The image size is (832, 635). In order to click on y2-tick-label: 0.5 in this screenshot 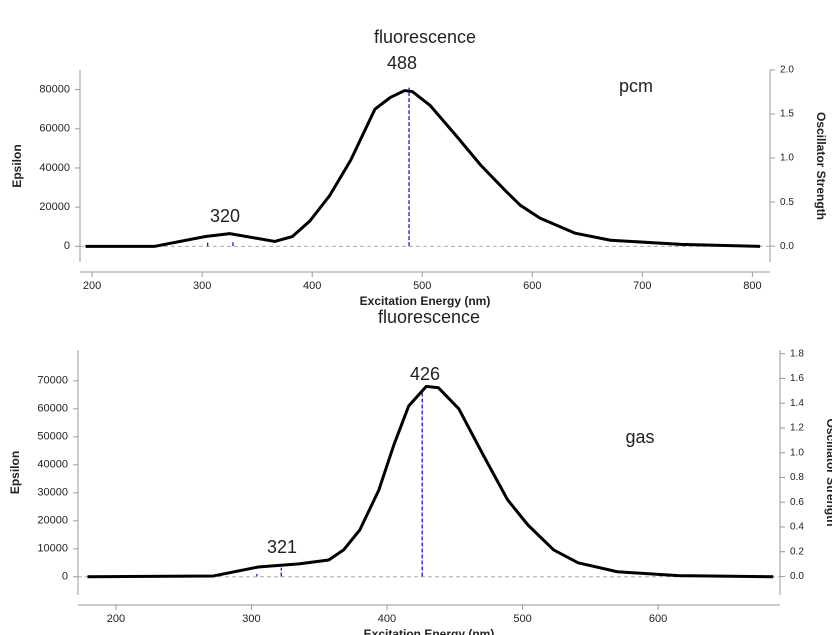, I will do `click(787, 202)`.